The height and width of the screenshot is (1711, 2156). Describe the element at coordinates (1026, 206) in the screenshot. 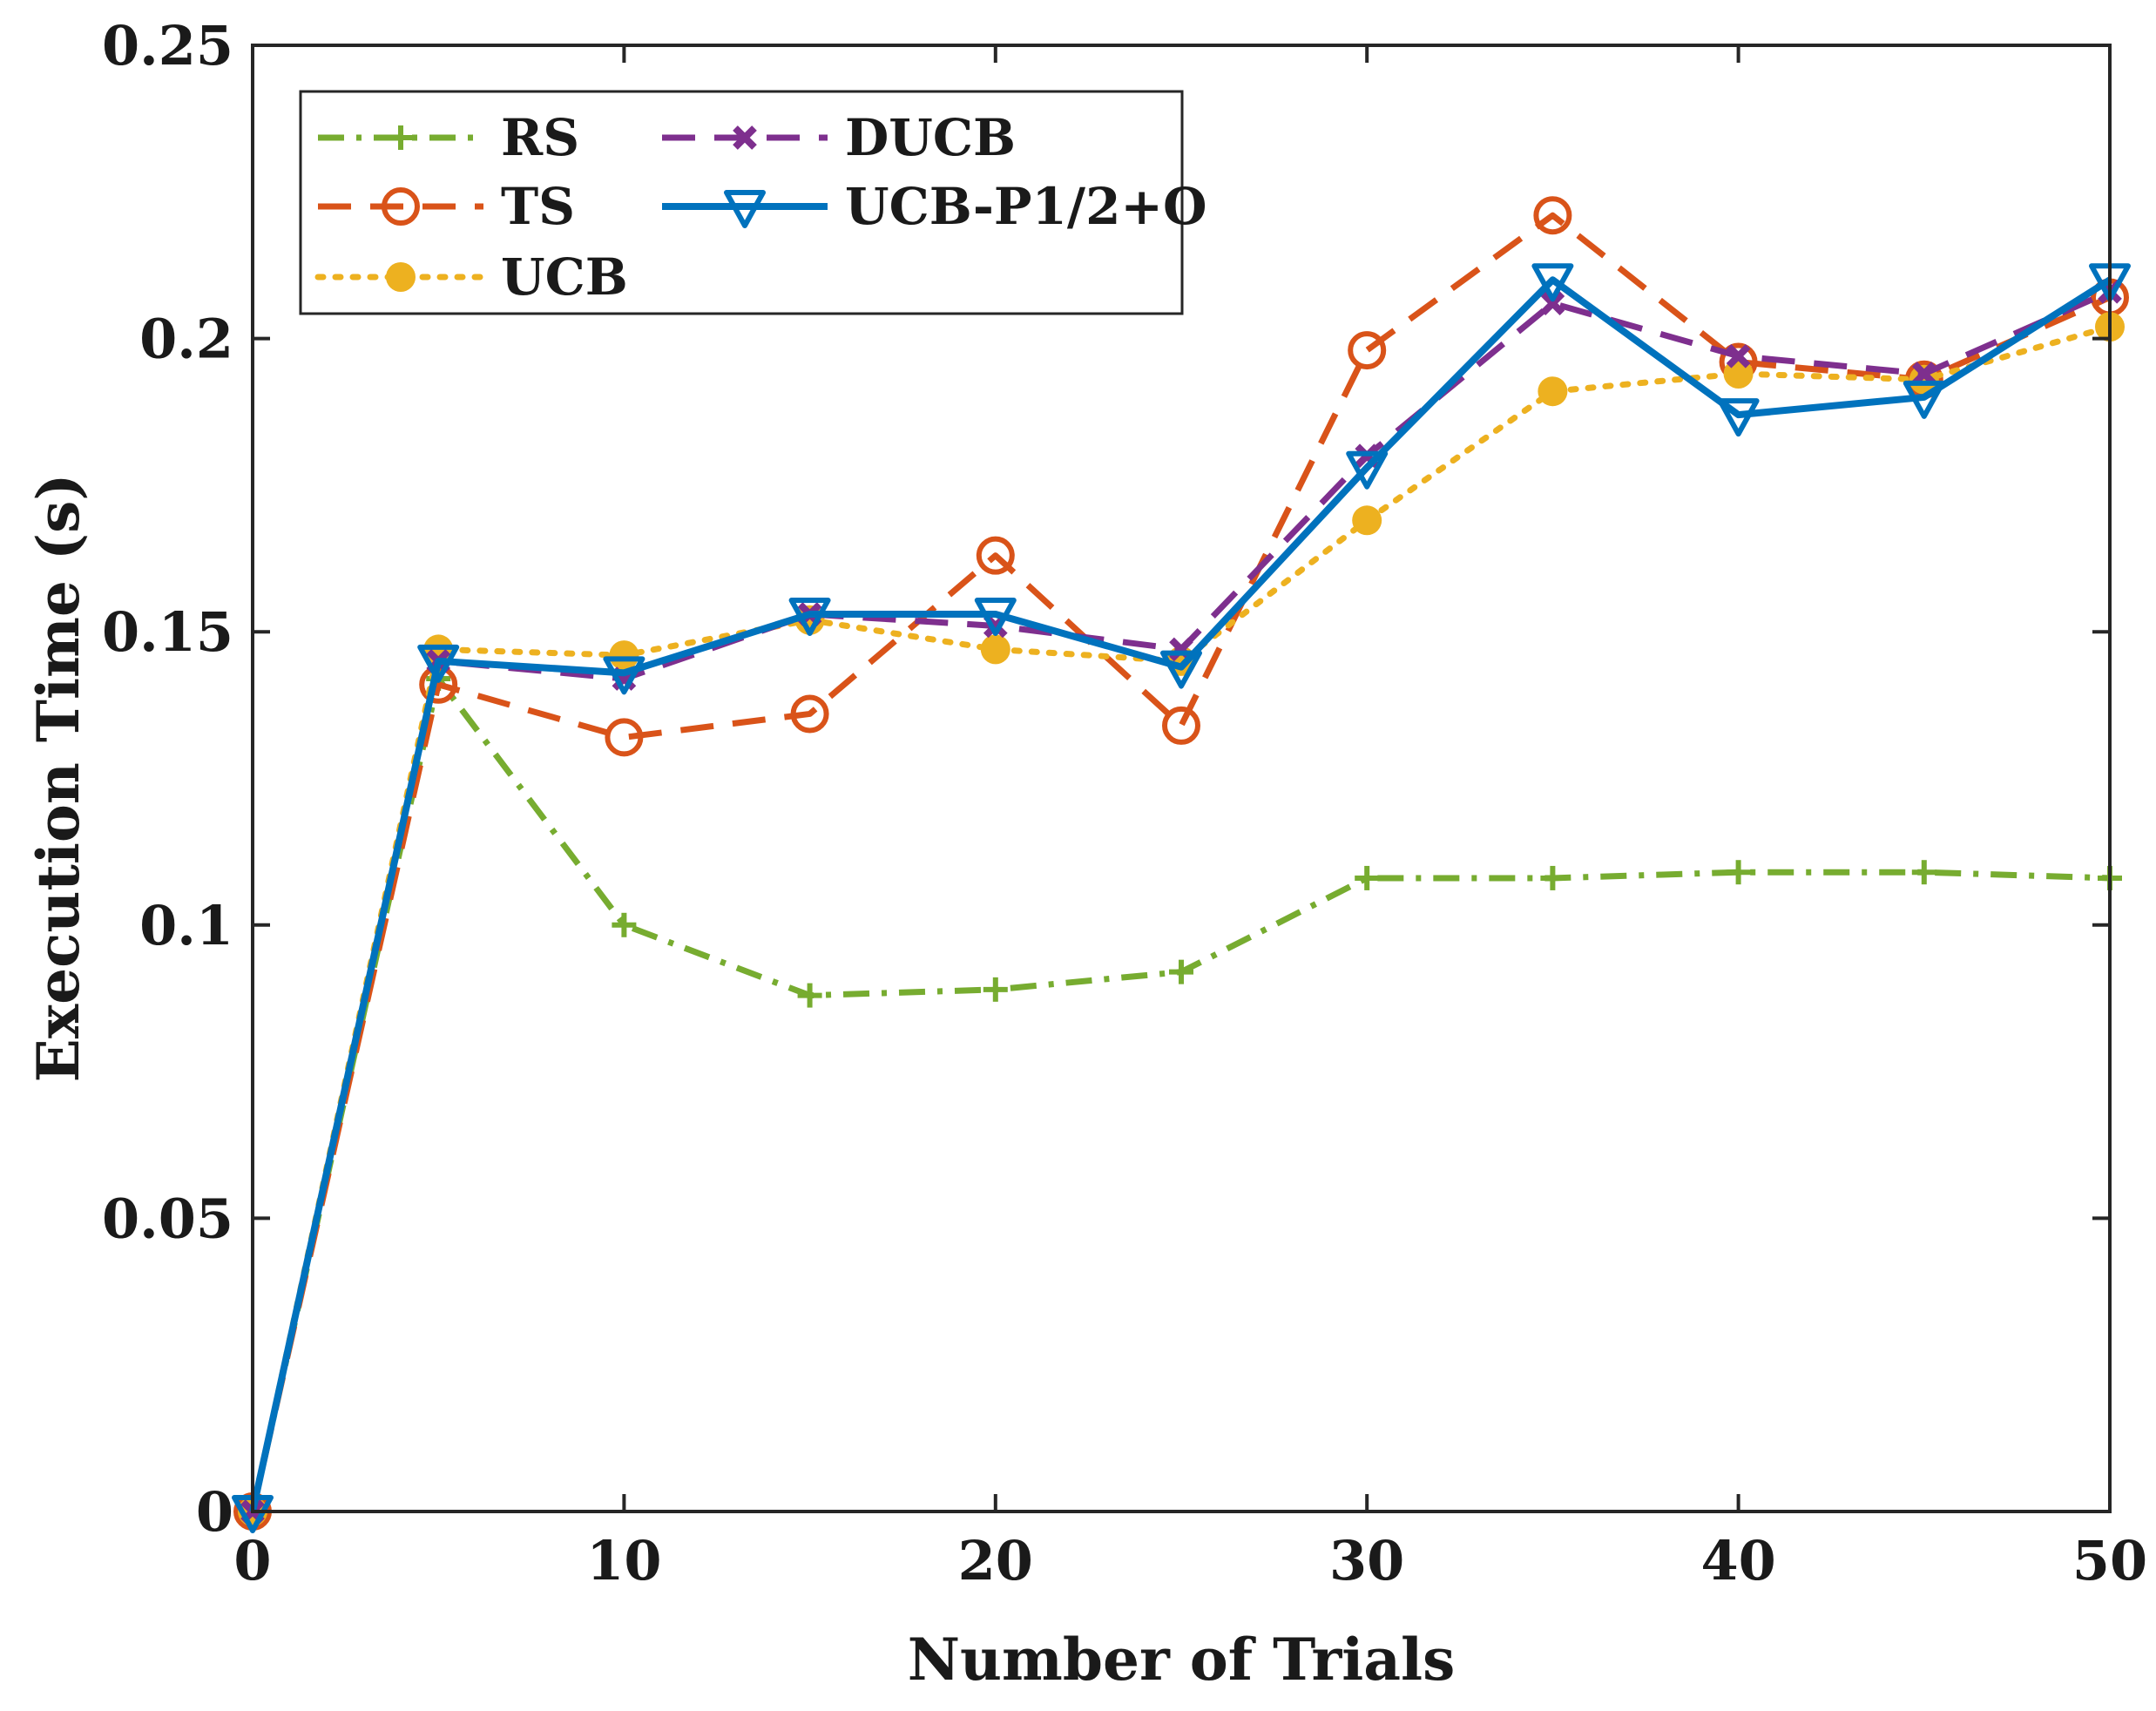

I see `legend-label: UCB-P1/2+O` at that location.